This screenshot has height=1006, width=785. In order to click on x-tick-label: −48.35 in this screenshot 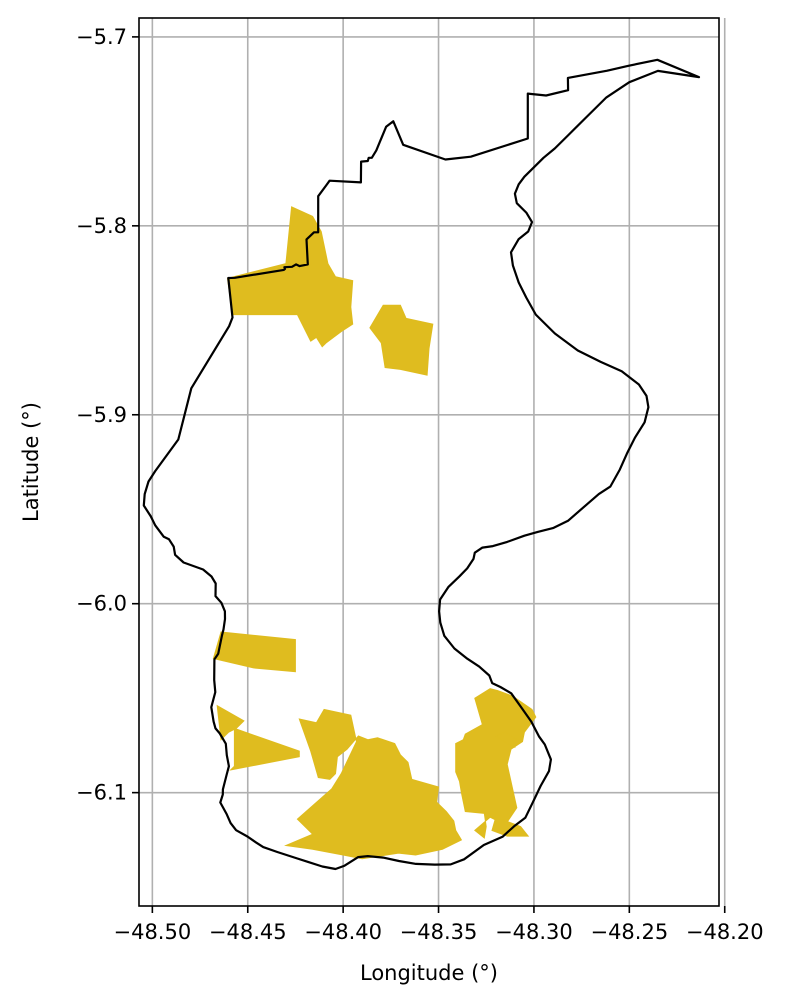, I will do `click(439, 932)`.